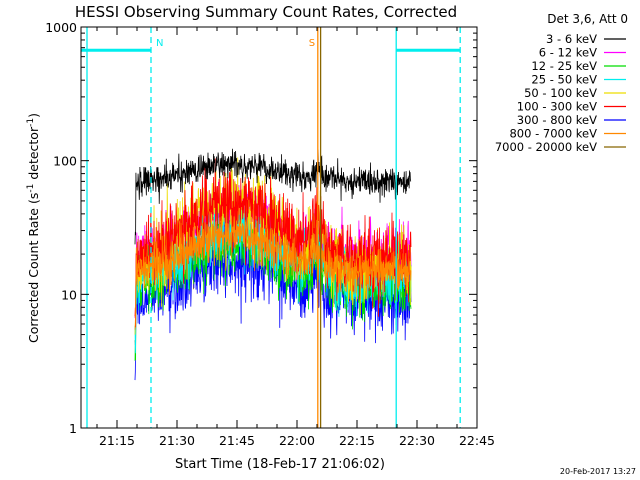 This screenshot has width=640, height=480. What do you see at coordinates (546, 147) in the screenshot?
I see `legend-label: 7000 - 20000 keV` at bounding box center [546, 147].